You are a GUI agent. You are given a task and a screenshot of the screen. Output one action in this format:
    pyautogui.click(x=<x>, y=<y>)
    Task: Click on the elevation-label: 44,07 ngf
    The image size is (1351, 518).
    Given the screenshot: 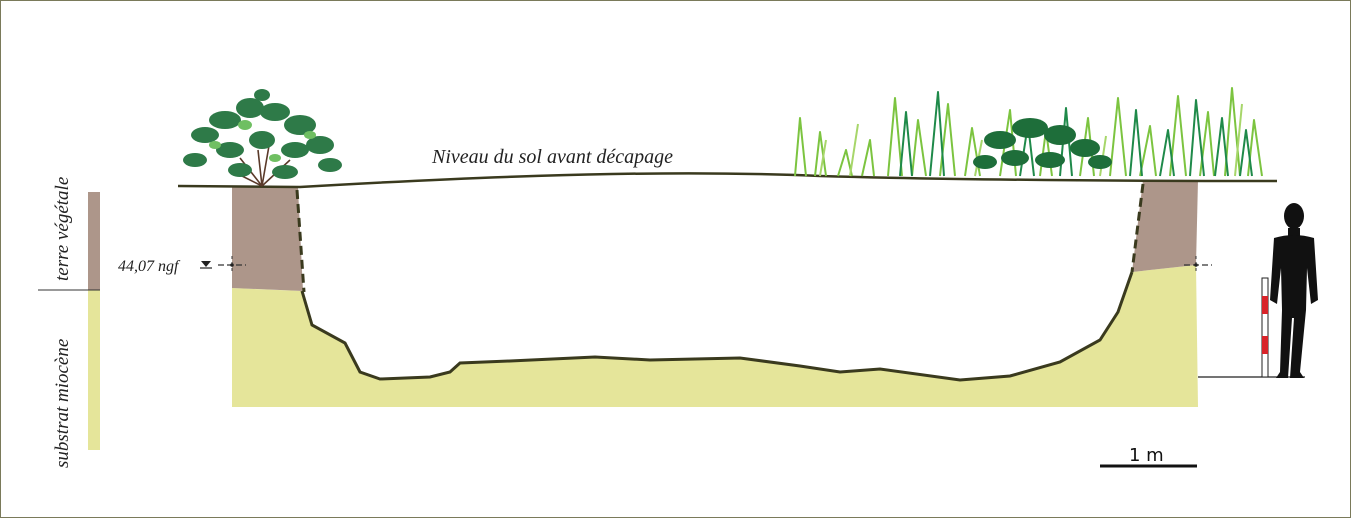 What is the action you would take?
    pyautogui.click(x=149, y=266)
    